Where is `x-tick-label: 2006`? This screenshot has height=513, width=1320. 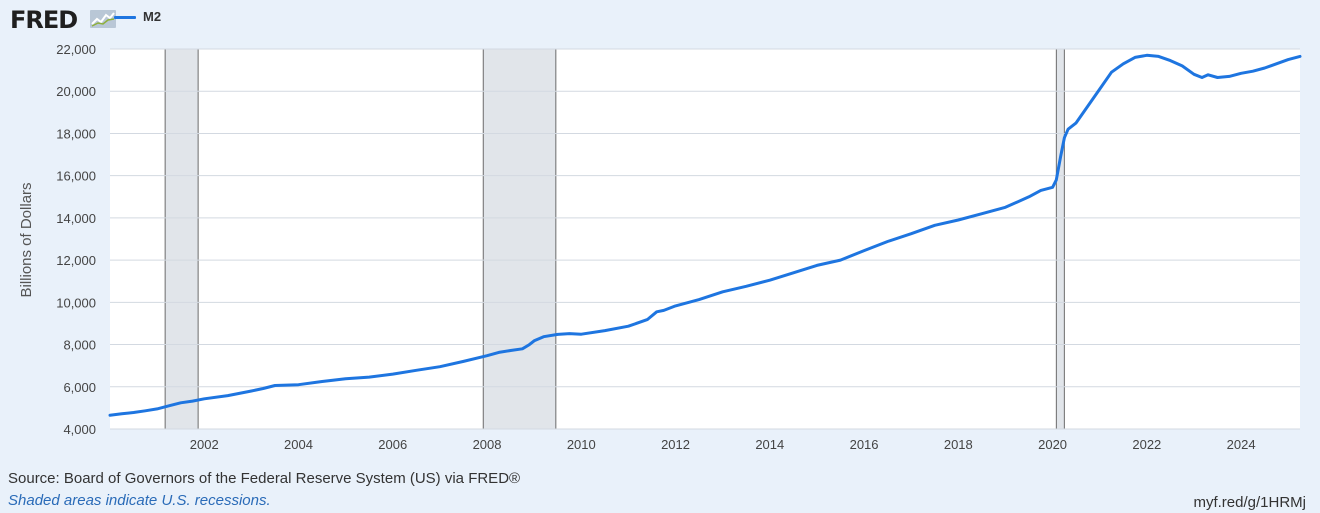
x-tick-label: 2006 is located at coordinates (392, 444).